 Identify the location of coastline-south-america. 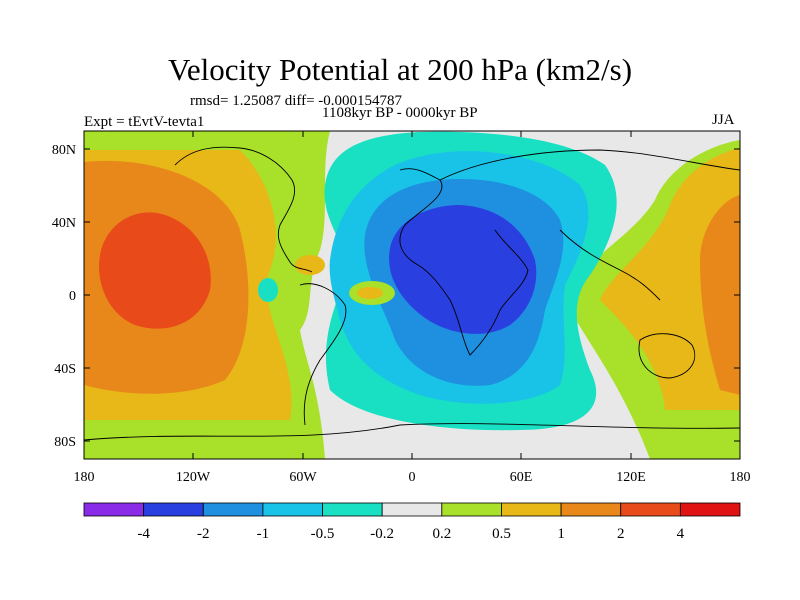
(323, 354).